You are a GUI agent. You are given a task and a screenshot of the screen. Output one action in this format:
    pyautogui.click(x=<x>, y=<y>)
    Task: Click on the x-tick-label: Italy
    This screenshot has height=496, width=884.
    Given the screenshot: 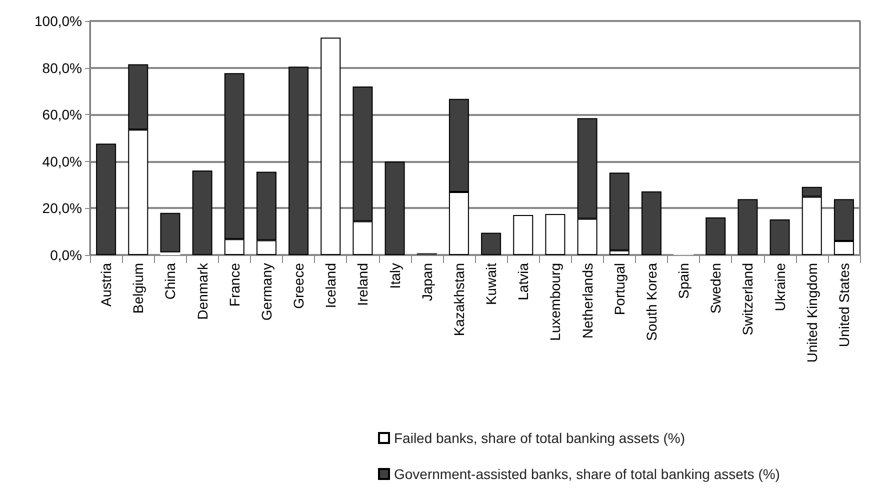 What is the action you would take?
    pyautogui.click(x=394, y=276)
    